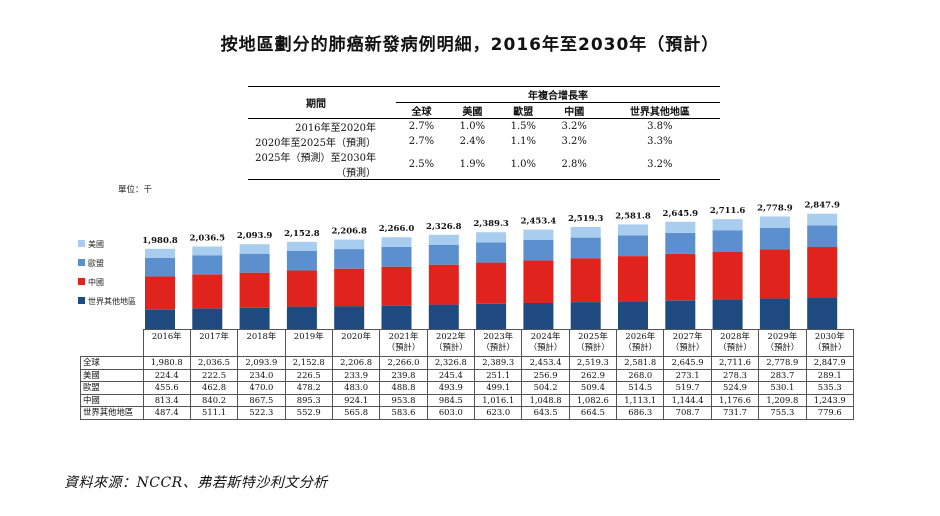  What do you see at coordinates (593, 375) in the screenshot?
I see `table-cell: 262.9` at bounding box center [593, 375].